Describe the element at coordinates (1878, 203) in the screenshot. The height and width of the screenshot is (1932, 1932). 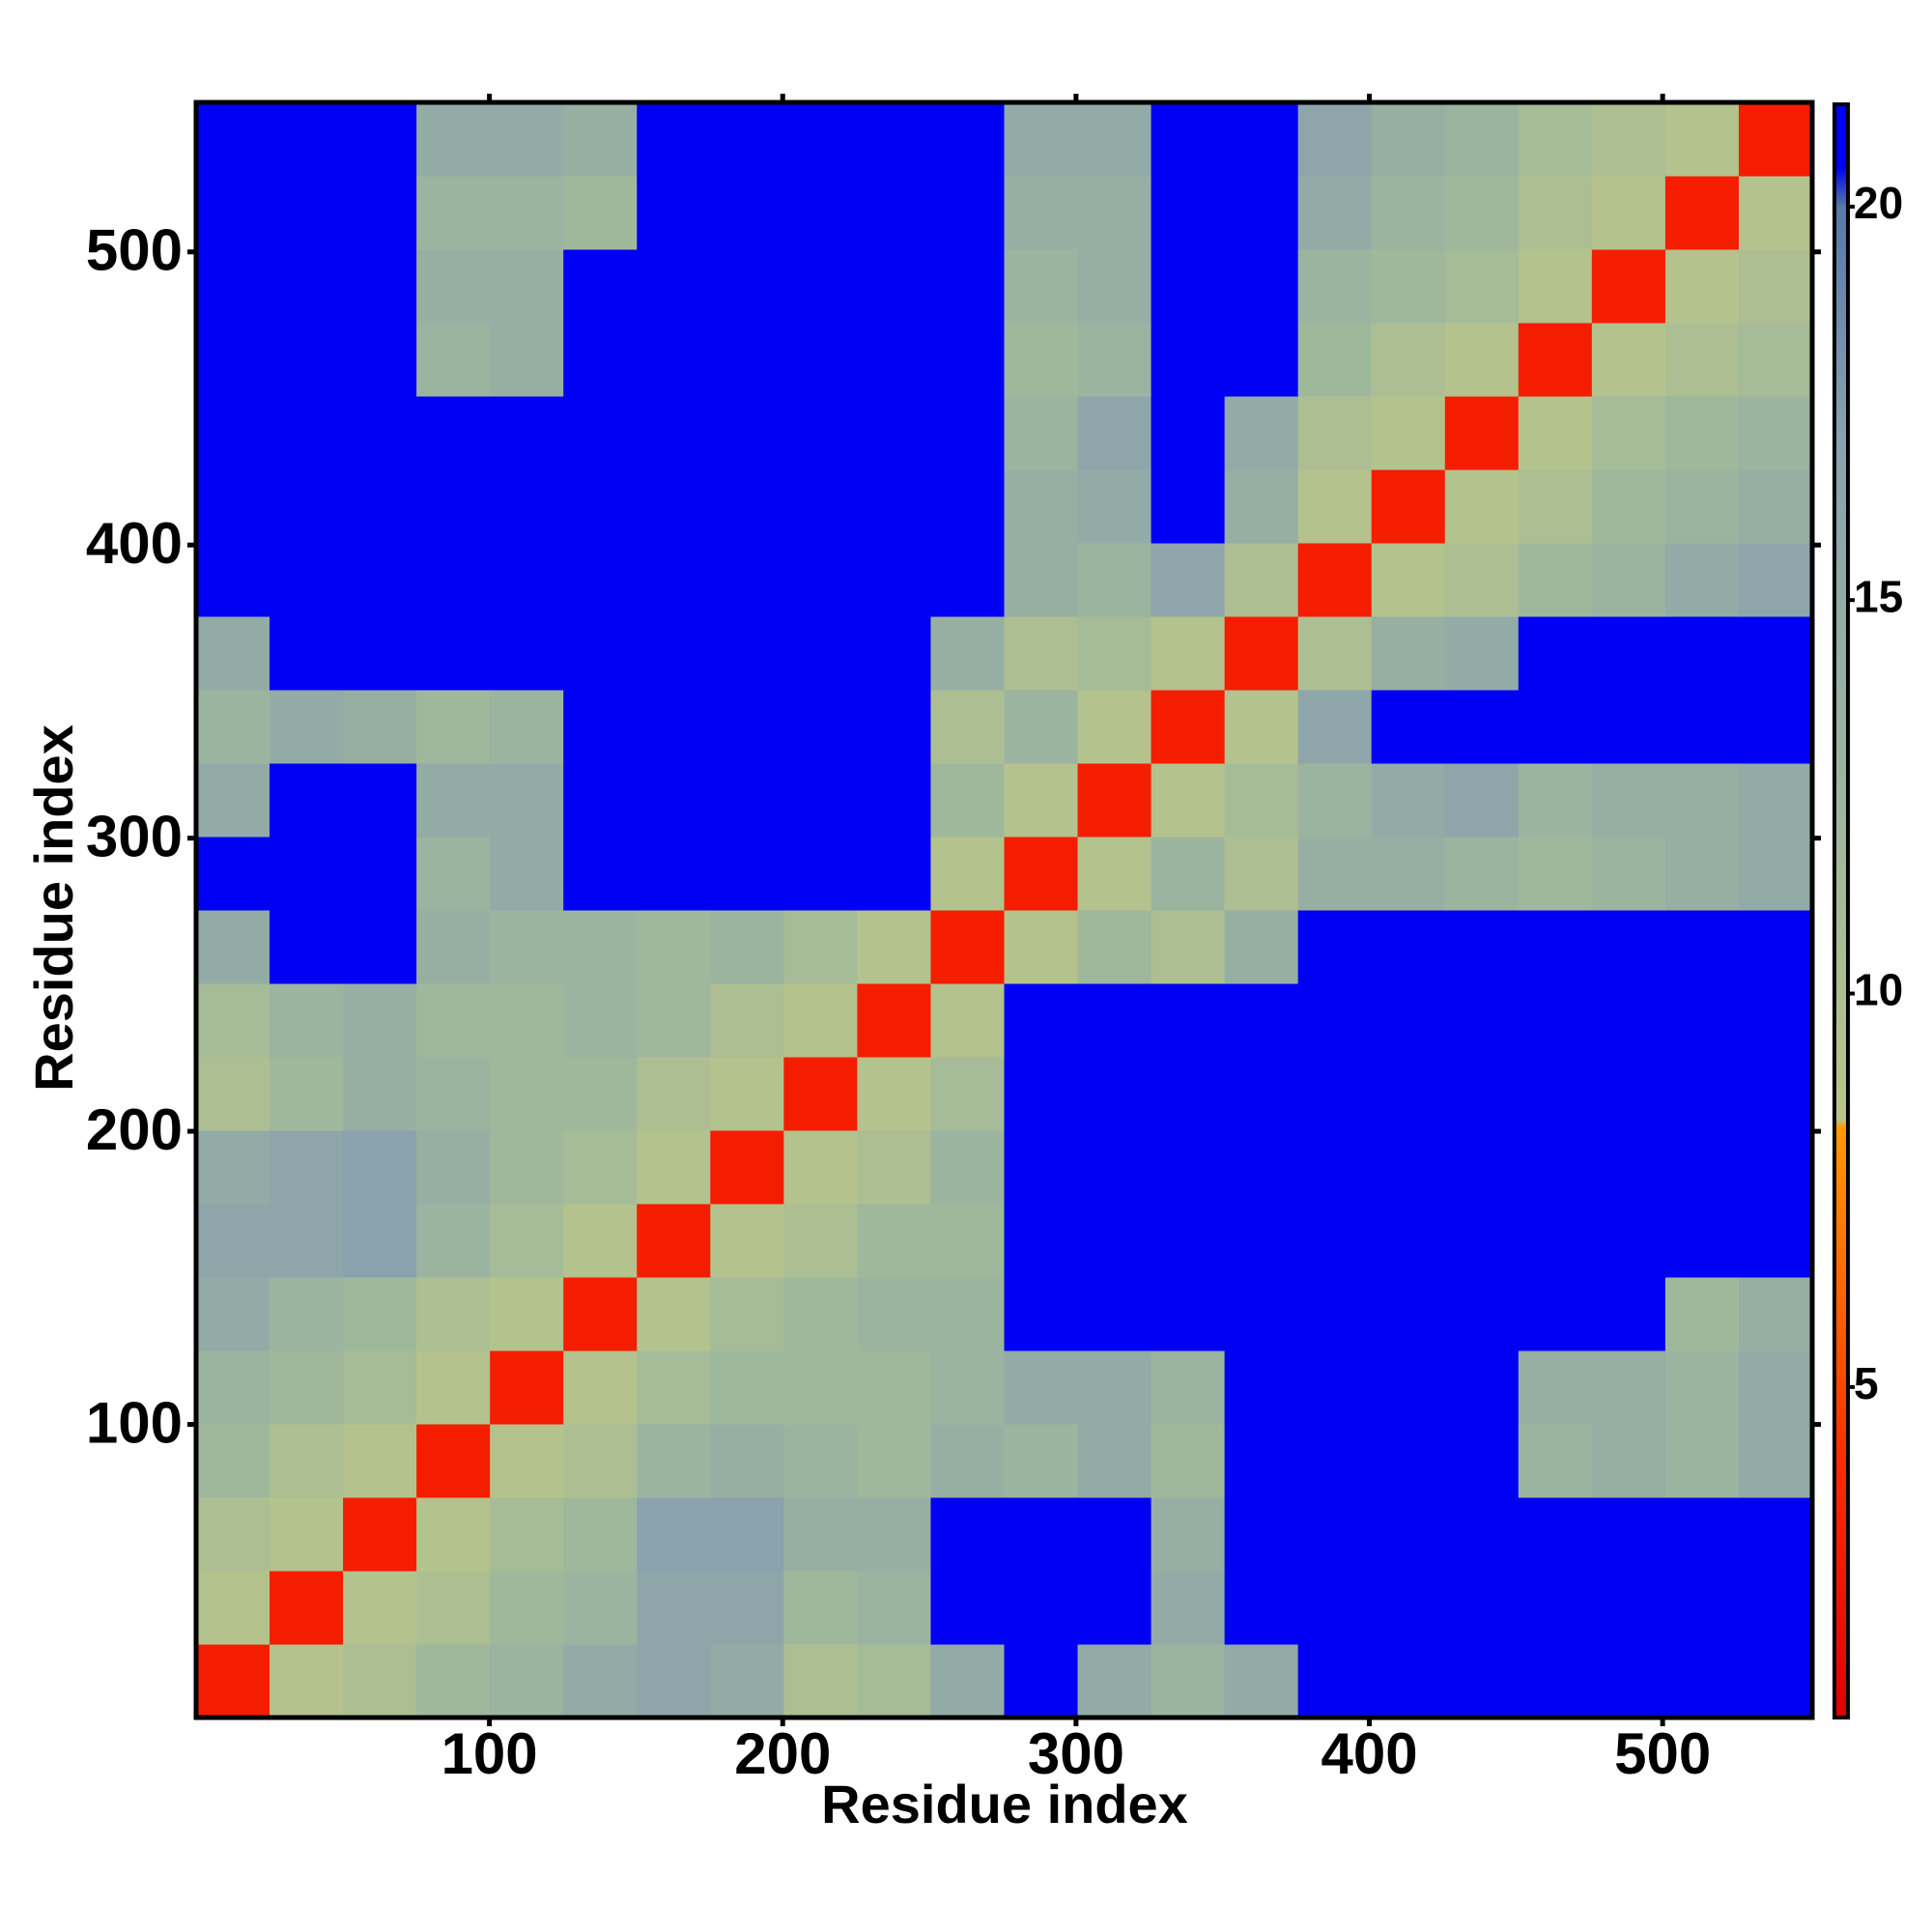
I see `colorbar-tick-label: 20` at that location.